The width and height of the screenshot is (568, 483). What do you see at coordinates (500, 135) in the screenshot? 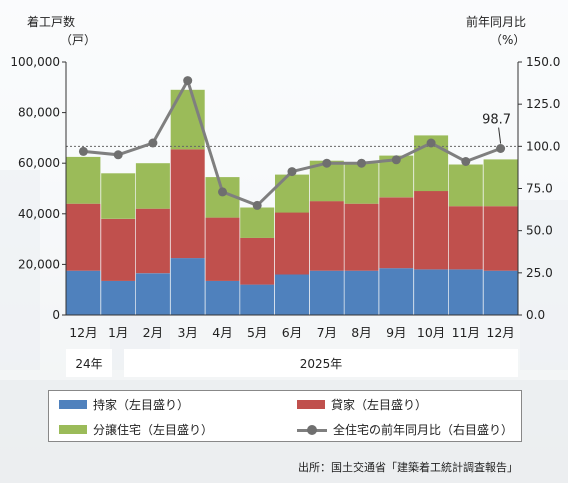
I see `annotation-leader` at bounding box center [500, 135].